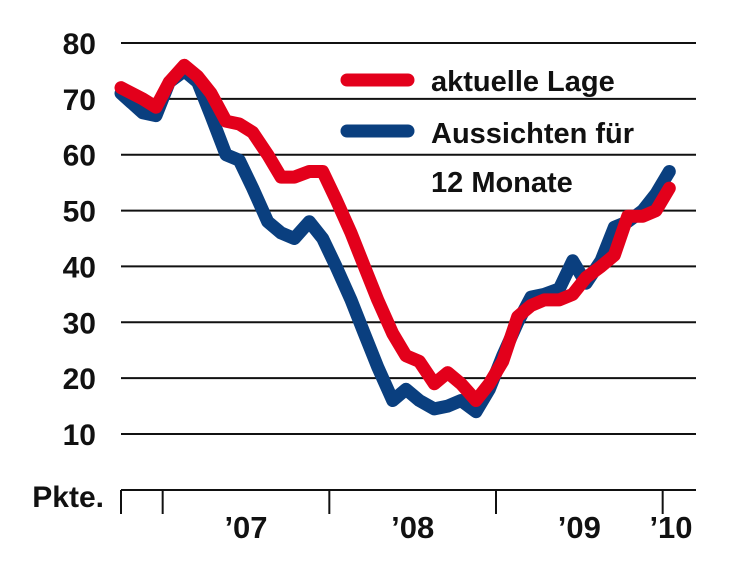 The height and width of the screenshot is (562, 750). Describe the element at coordinates (79, 435) in the screenshot. I see `y-tick-label: 10` at that location.